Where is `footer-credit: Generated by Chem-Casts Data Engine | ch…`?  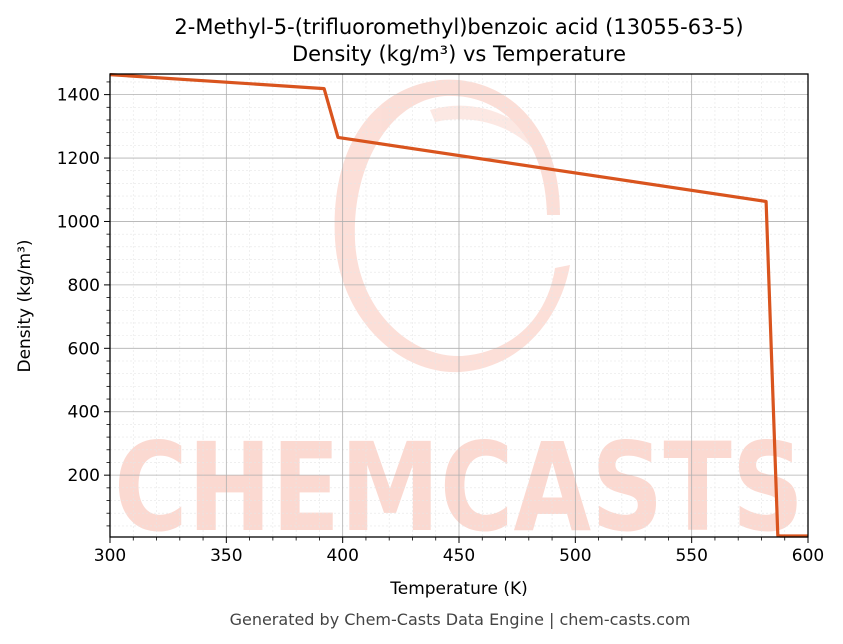 footer-credit: Generated by Chem-Casts Data Engine | ch… is located at coordinates (460, 619).